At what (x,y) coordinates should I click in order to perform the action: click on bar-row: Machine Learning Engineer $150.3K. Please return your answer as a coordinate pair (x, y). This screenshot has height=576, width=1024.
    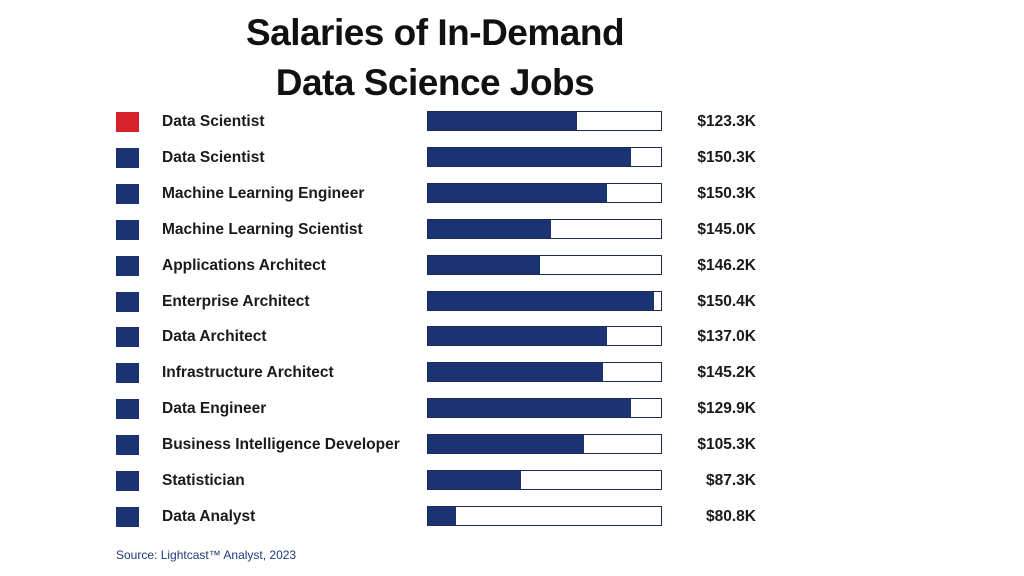
    Looking at the image, I should click on (512, 193).